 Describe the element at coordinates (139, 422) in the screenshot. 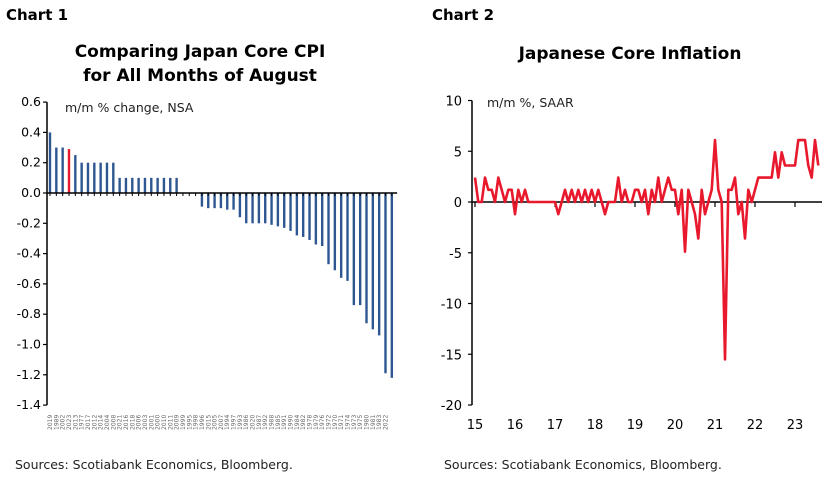

I see `chart1-x-tick-label: 2006` at that location.